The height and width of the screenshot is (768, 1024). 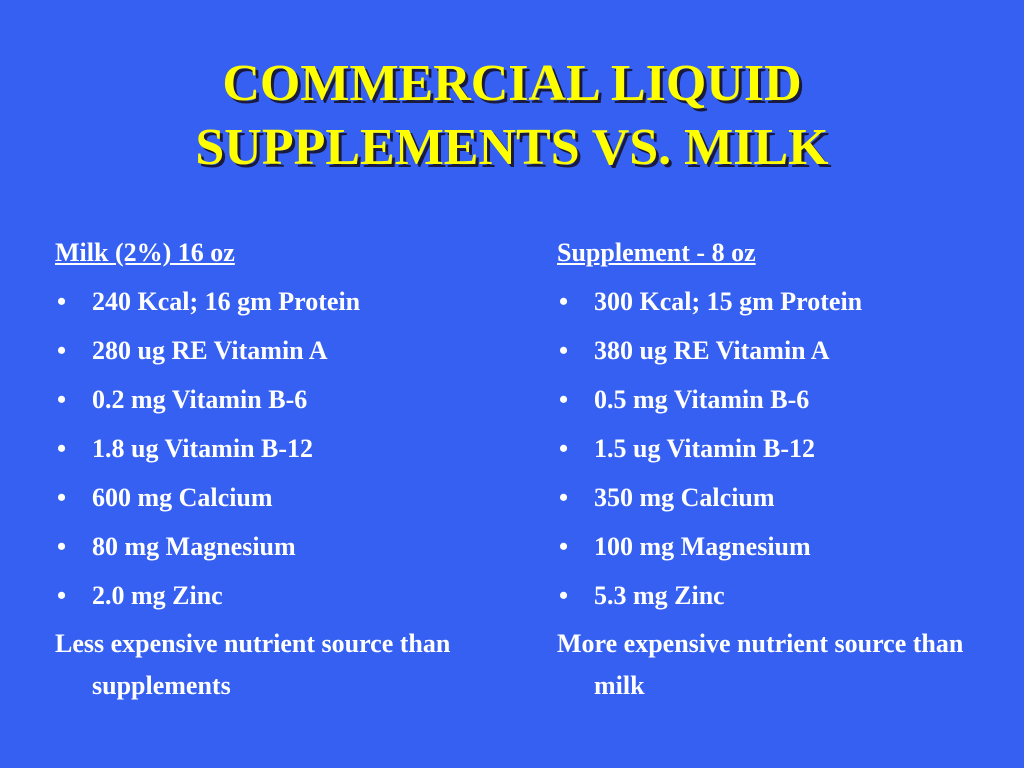 What do you see at coordinates (275, 399) in the screenshot?
I see `bullet-item: 0.2 mg Vitamin B-6` at bounding box center [275, 399].